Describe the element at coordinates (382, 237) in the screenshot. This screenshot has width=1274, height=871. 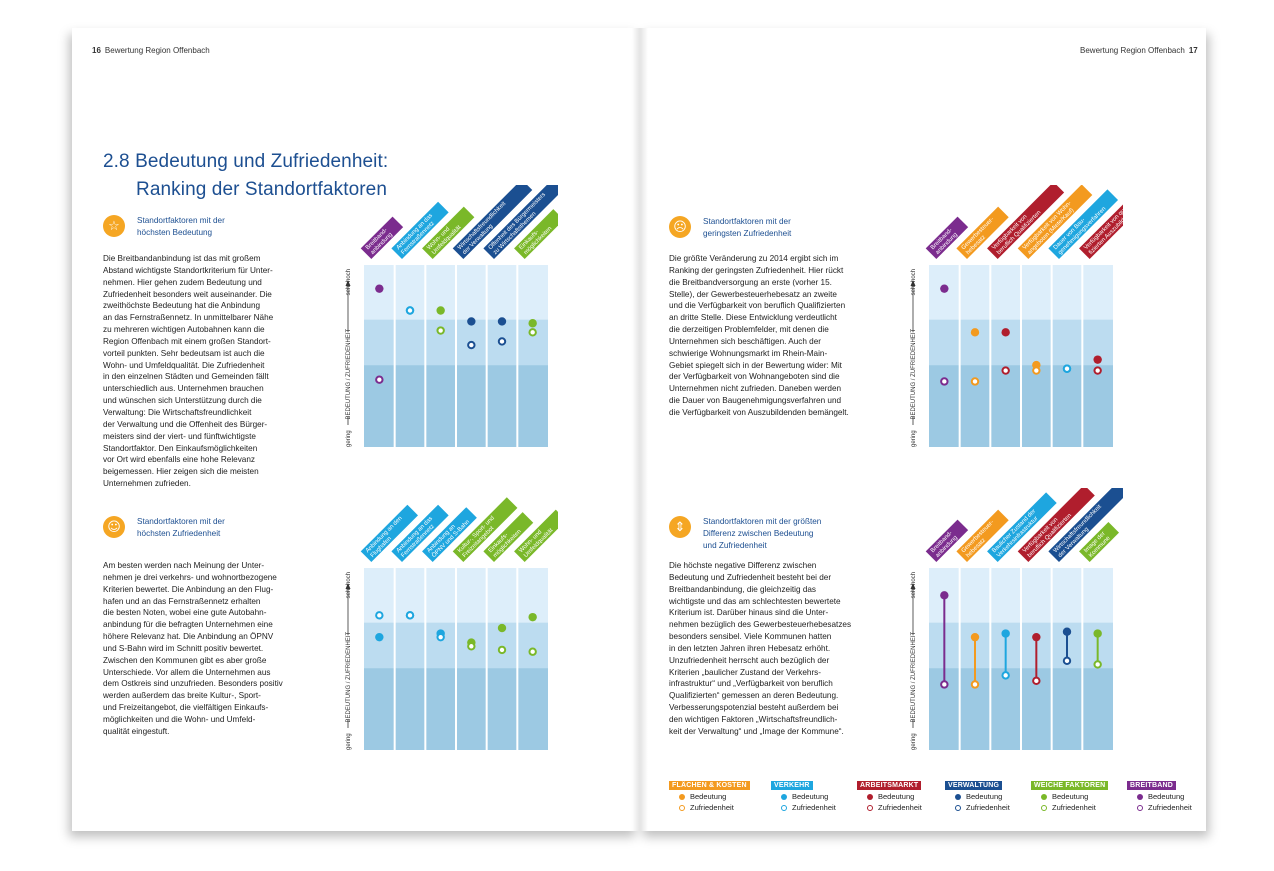
I see `category-tag: Breitband-anbindung` at that location.